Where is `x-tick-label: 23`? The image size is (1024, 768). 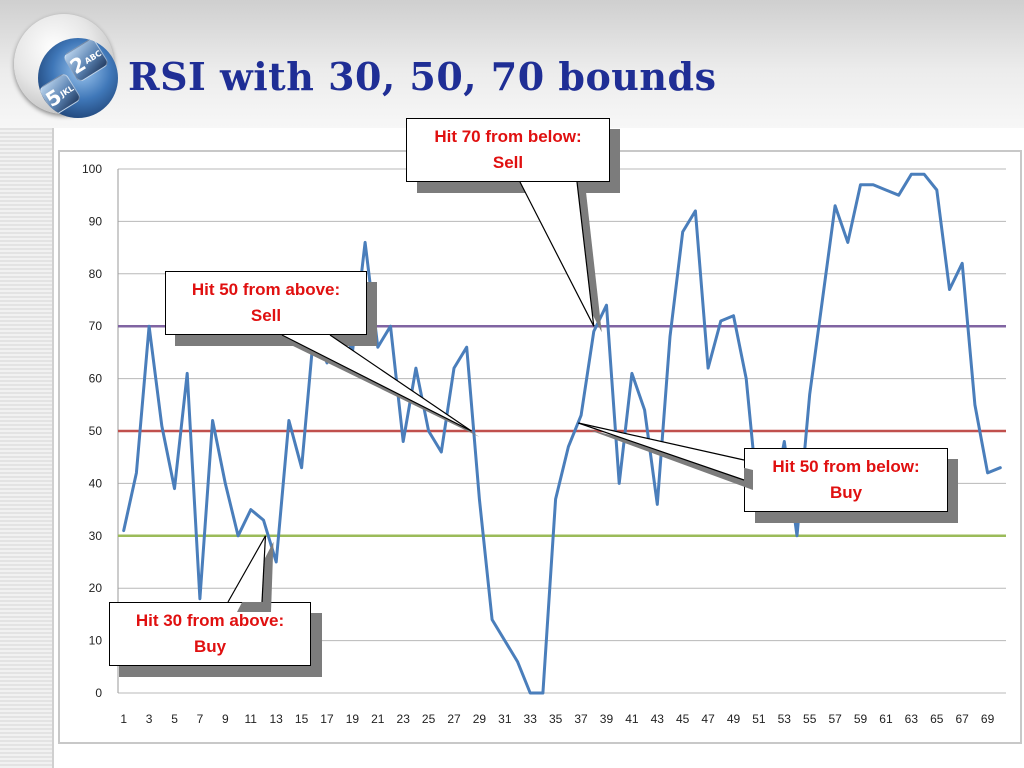
x-tick-label: 23 is located at coordinates (404, 719).